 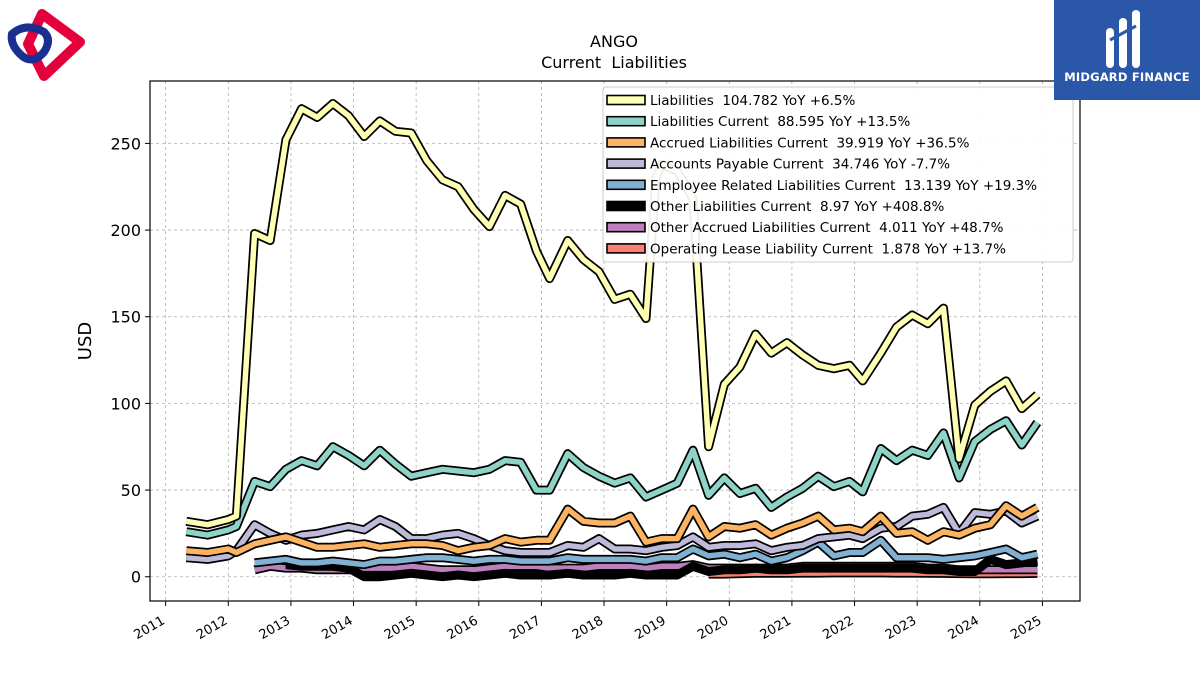 I want to click on x-tick-label: 2014, so click(x=337, y=628).